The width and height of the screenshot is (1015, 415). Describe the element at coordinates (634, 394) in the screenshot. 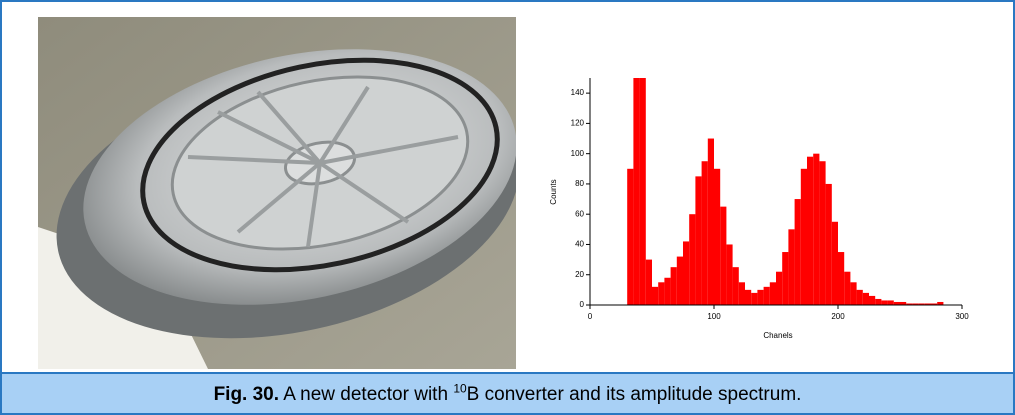

I see `caption-text: B converter and its amplitude spectrum.` at that location.